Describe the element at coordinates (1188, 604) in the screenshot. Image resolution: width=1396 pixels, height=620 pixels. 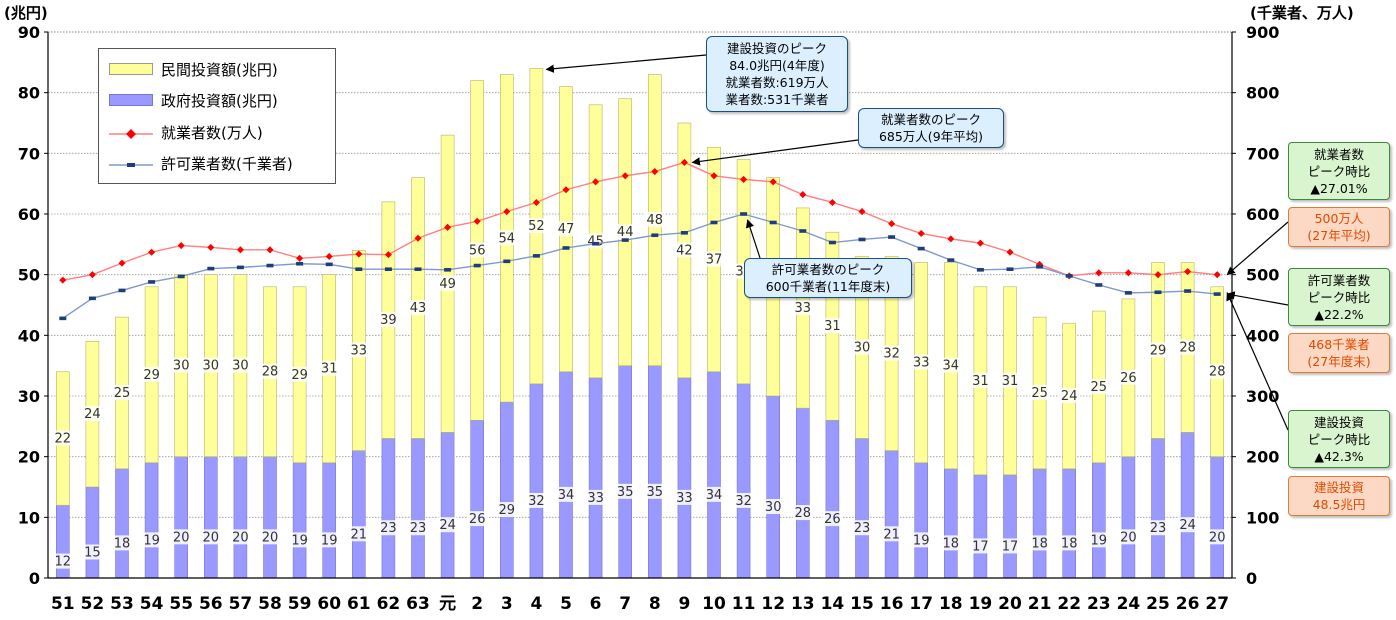
I see `x-tick-label: 26` at that location.